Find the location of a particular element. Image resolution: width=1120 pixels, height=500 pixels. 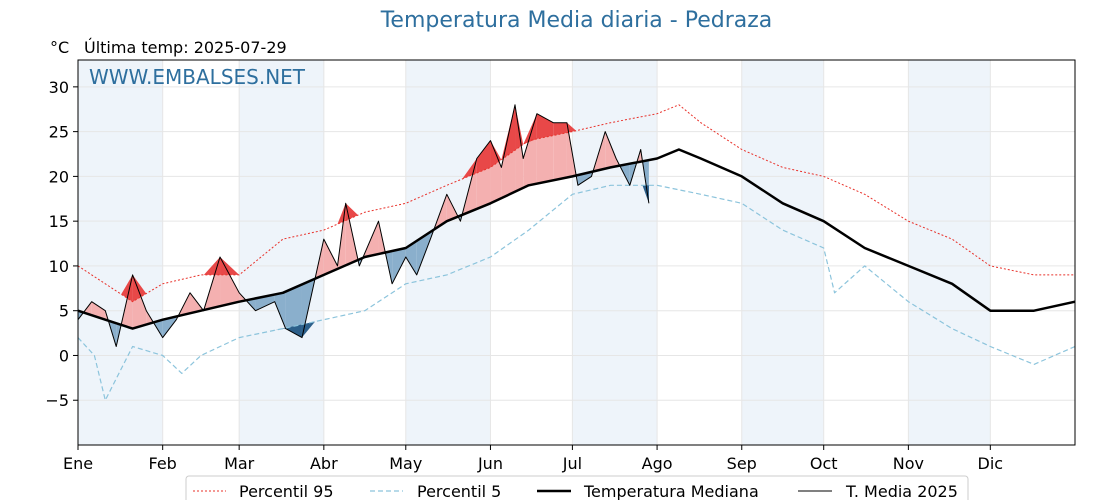

x-tick-label: May is located at coordinates (405, 463).